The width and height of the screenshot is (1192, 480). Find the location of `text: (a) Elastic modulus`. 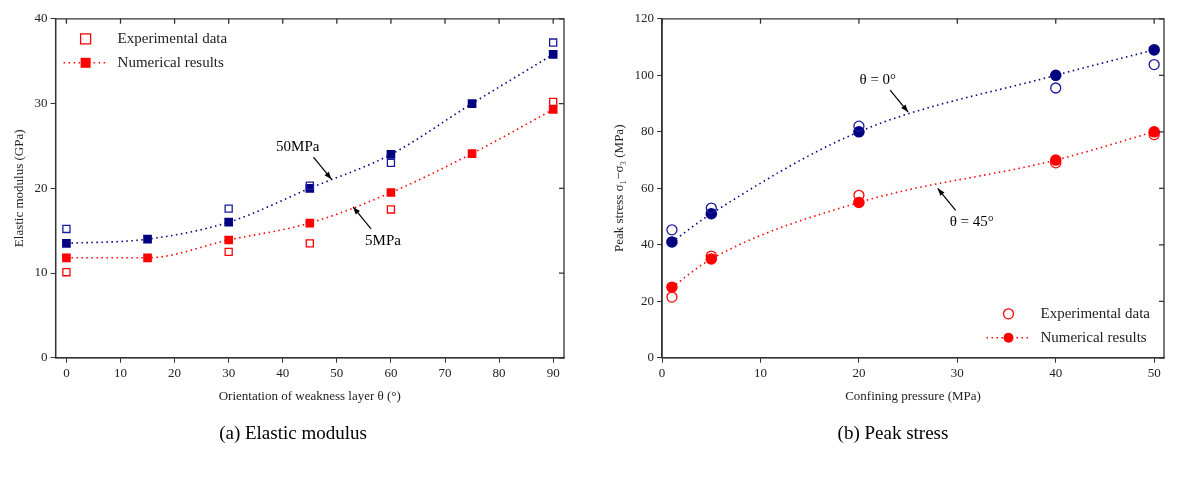

text: (a) Elastic modulus is located at coordinates (293, 433).